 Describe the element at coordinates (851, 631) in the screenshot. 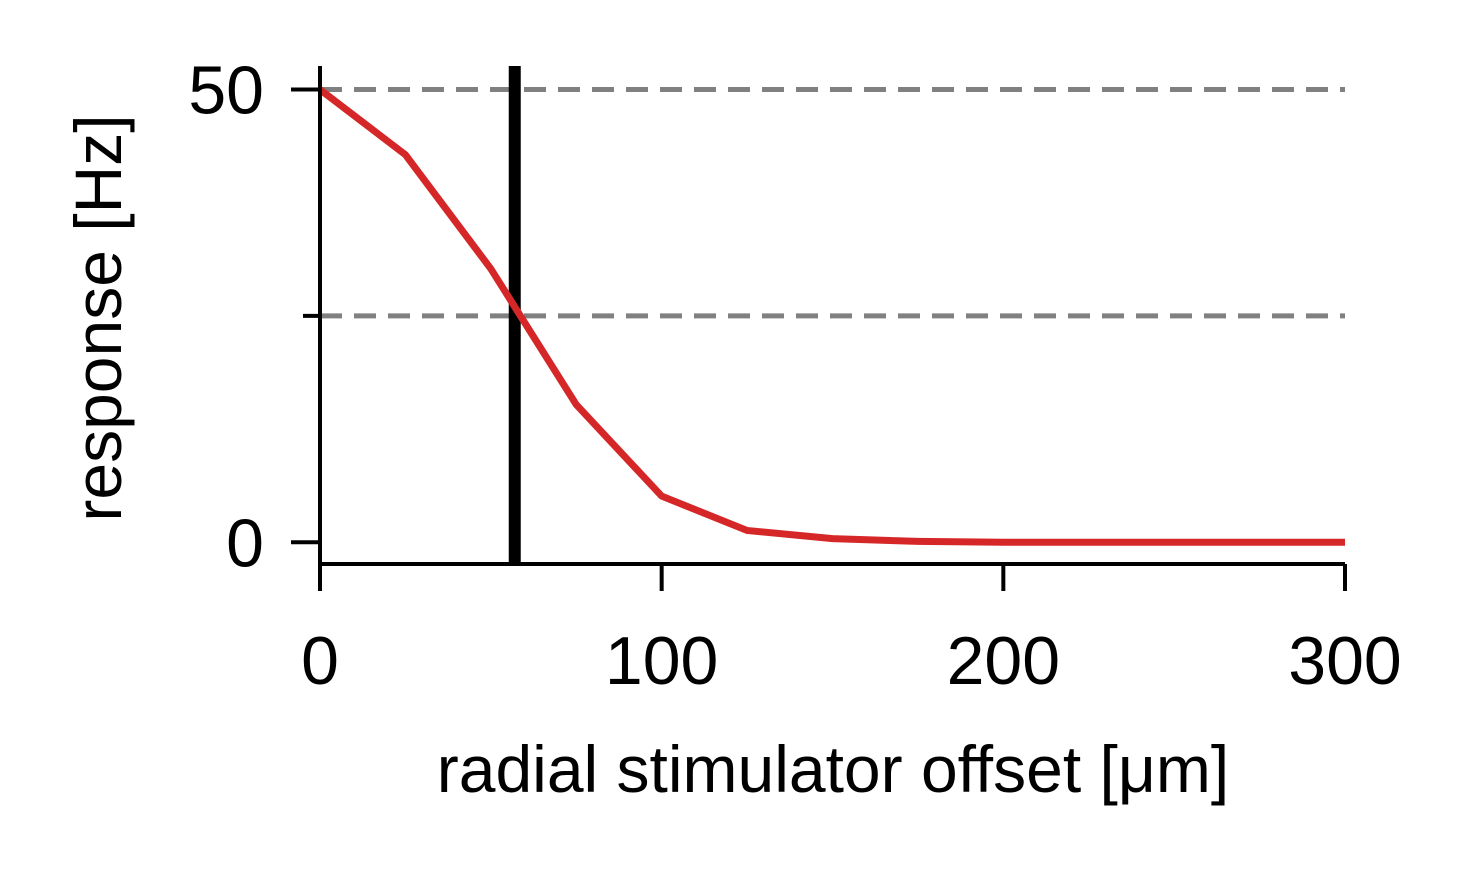

I see `x-ticks: 0 100 200 300` at that location.